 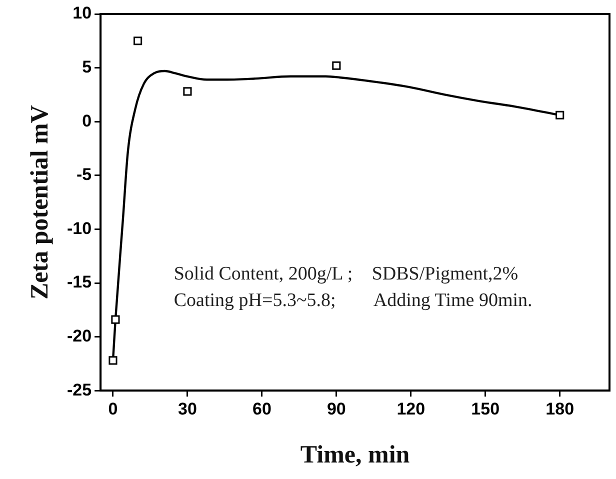 What do you see at coordinates (79, 282) in the screenshot?
I see `y-tick-label: -15` at bounding box center [79, 282].